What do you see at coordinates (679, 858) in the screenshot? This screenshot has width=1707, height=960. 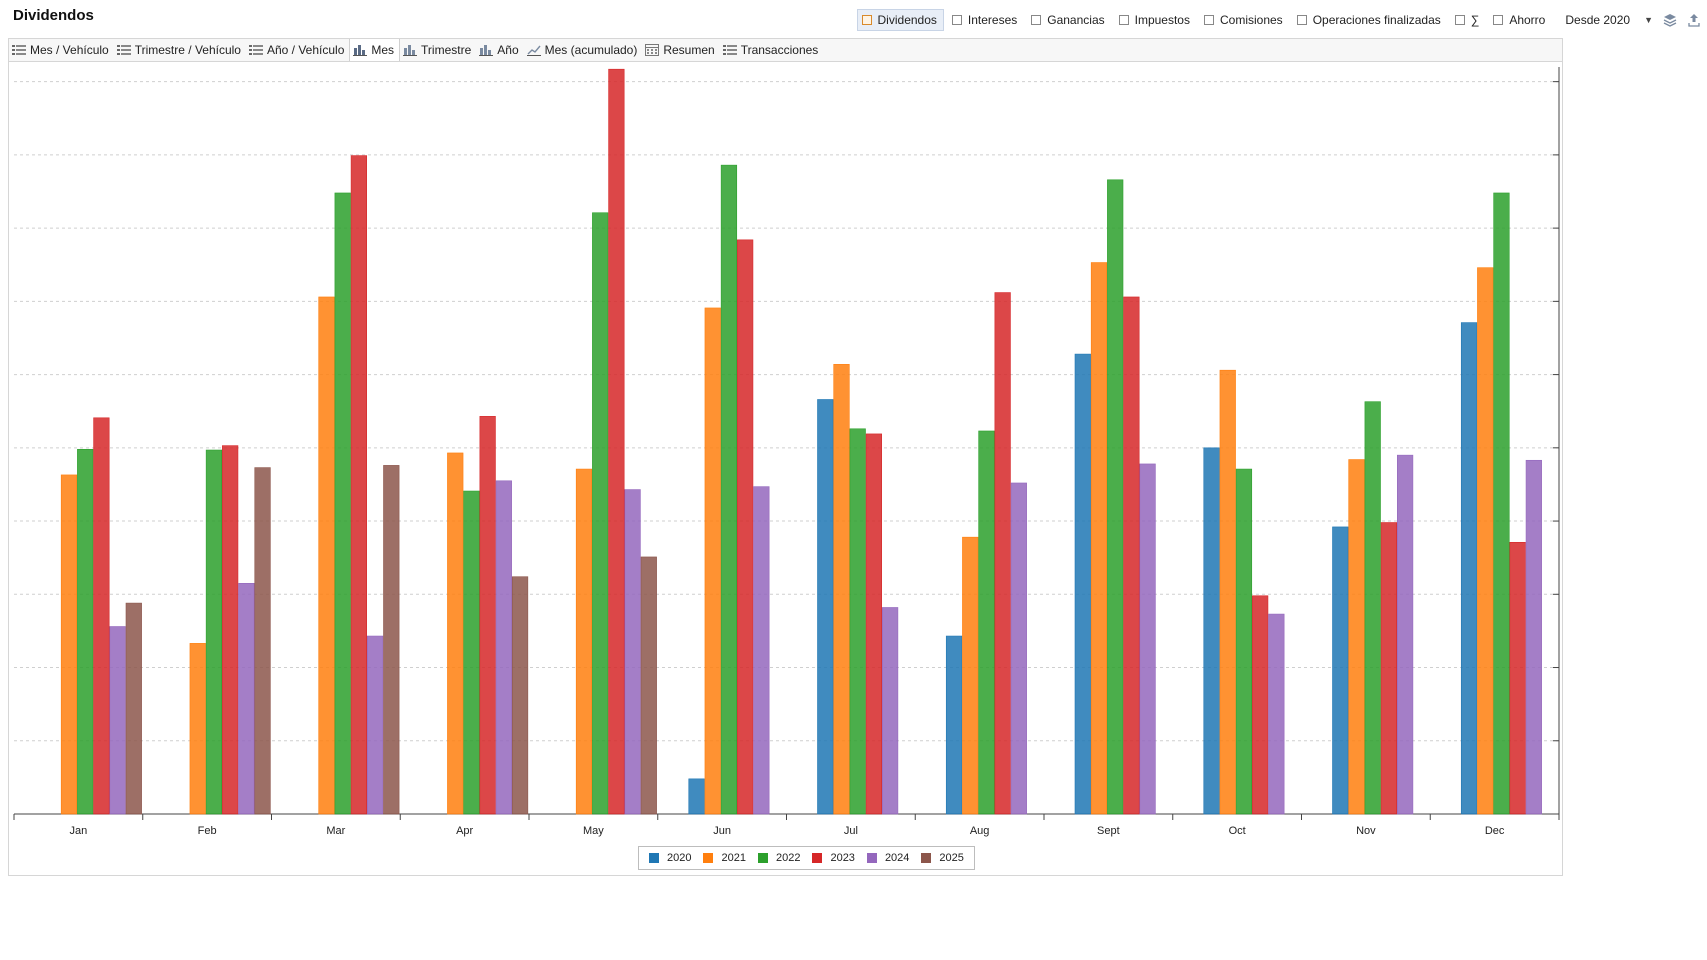 I see `legend-label: 2020` at bounding box center [679, 858].